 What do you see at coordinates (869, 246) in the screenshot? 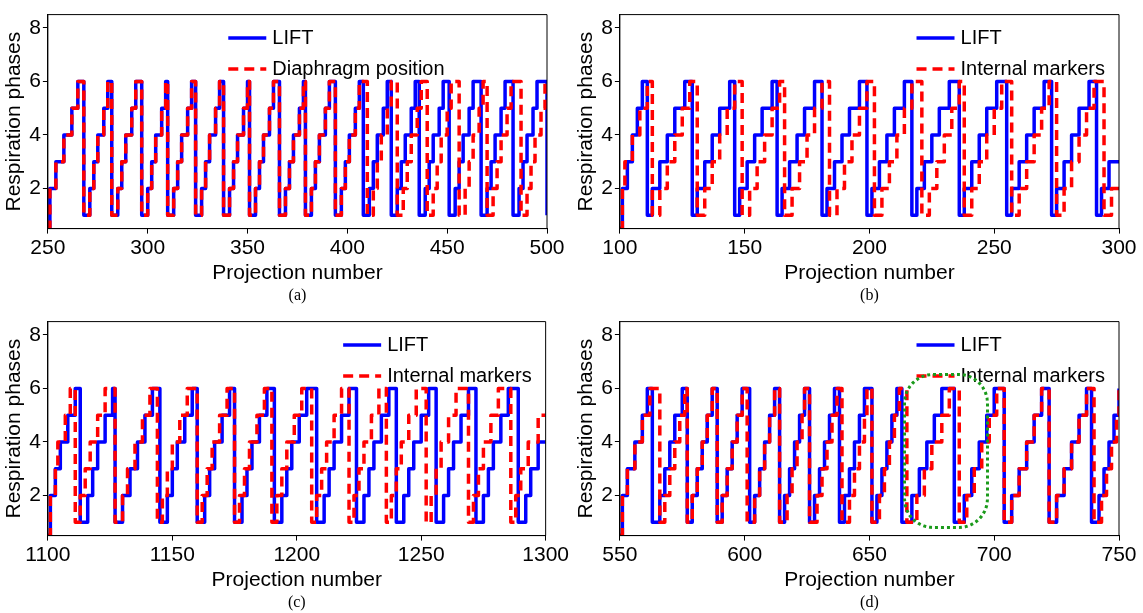
I see `x-tick-label: 200` at bounding box center [869, 246].